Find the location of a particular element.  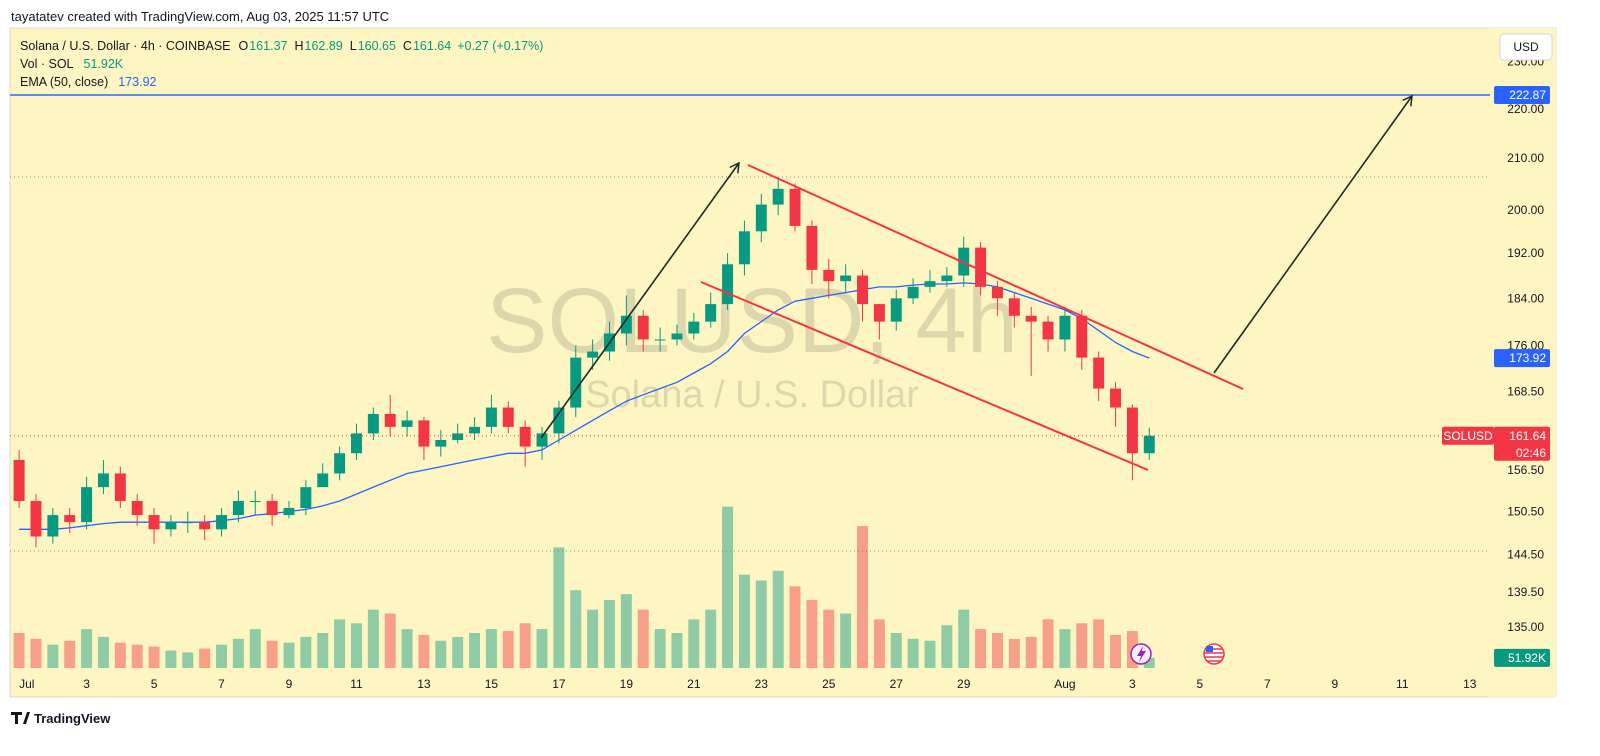

price-tags: 222.87 173.92 161.64 02:46 SOLUSD 51.92K is located at coordinates (1496, 376).